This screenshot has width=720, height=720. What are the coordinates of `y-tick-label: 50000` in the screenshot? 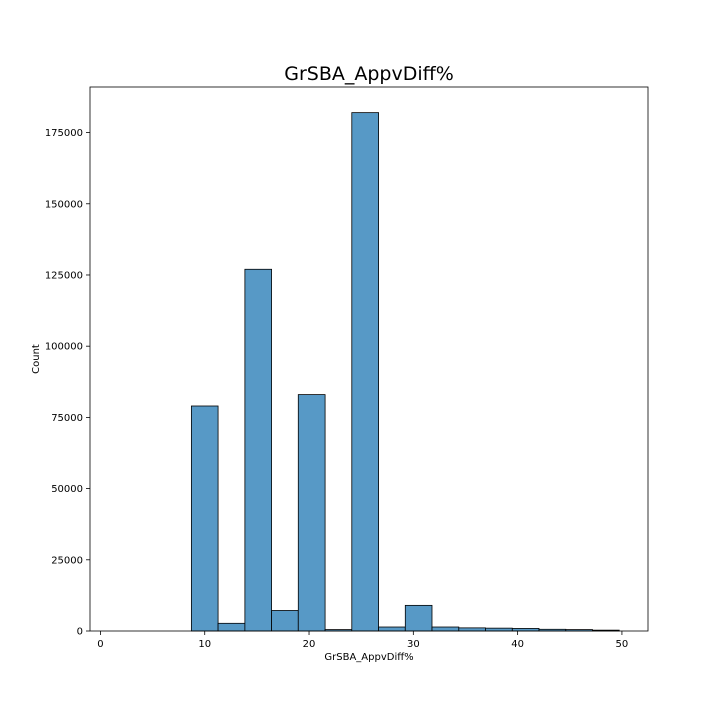 It's located at (67, 489).